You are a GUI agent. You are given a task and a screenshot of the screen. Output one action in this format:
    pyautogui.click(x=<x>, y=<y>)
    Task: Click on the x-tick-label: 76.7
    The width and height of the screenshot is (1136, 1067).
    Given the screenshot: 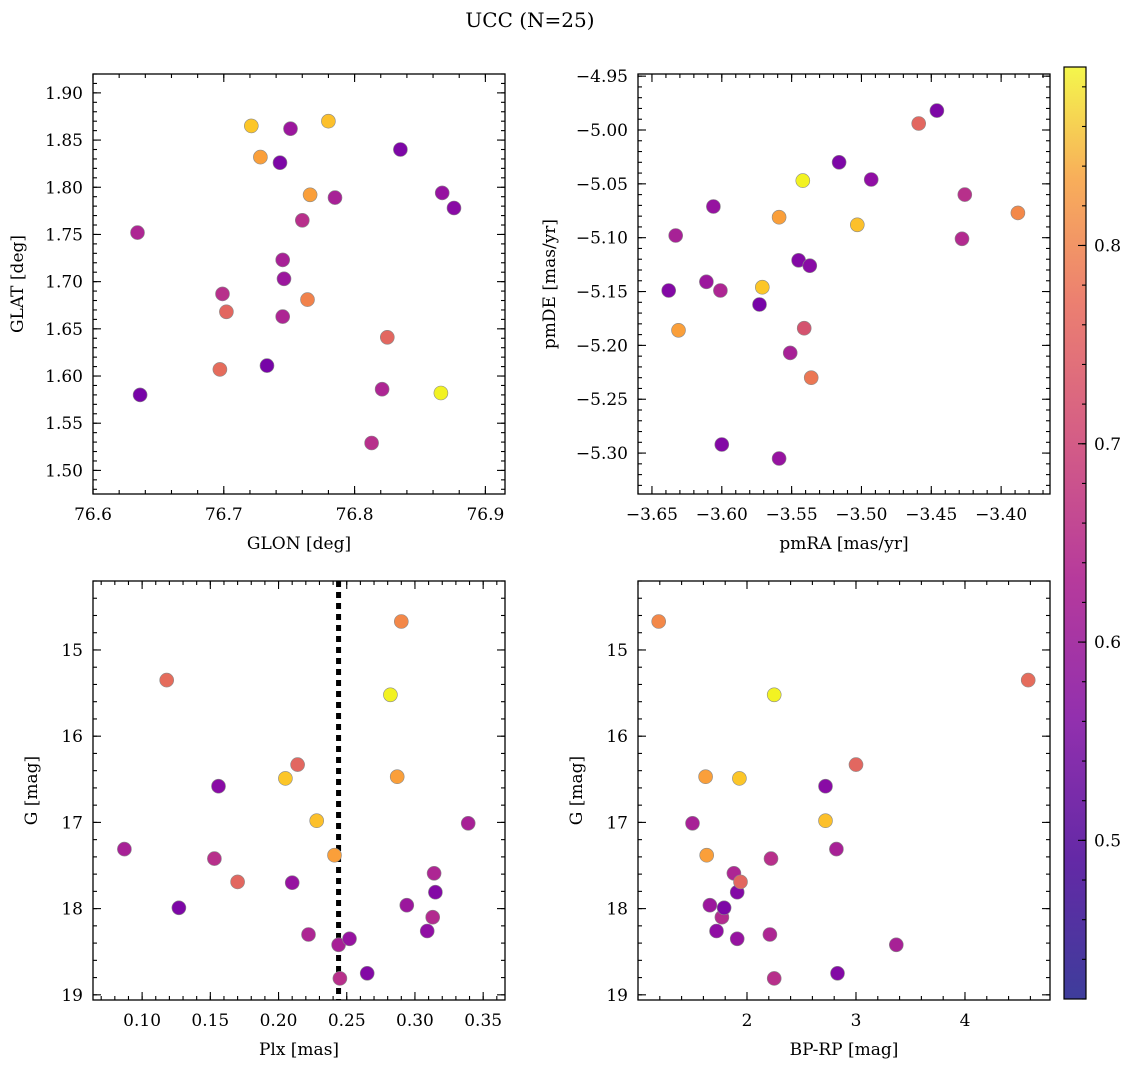 What is the action you would take?
    pyautogui.click(x=224, y=515)
    